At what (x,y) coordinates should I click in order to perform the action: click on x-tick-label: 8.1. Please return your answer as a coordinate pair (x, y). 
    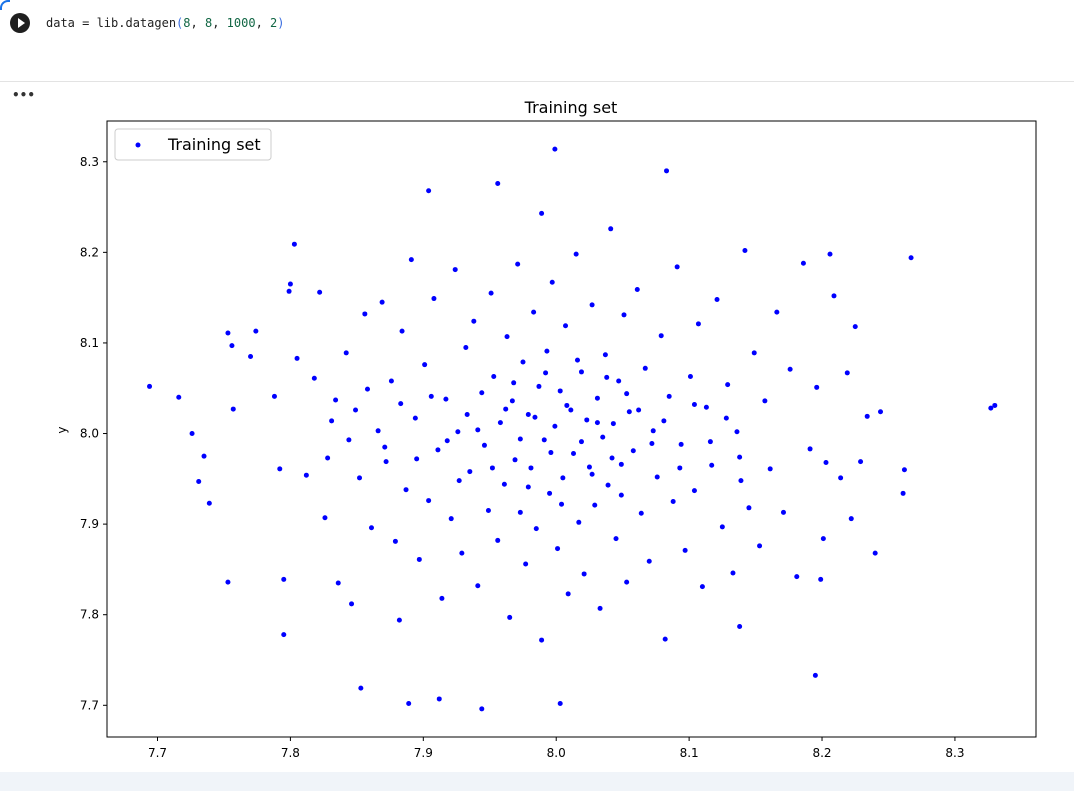
    Looking at the image, I should click on (689, 753).